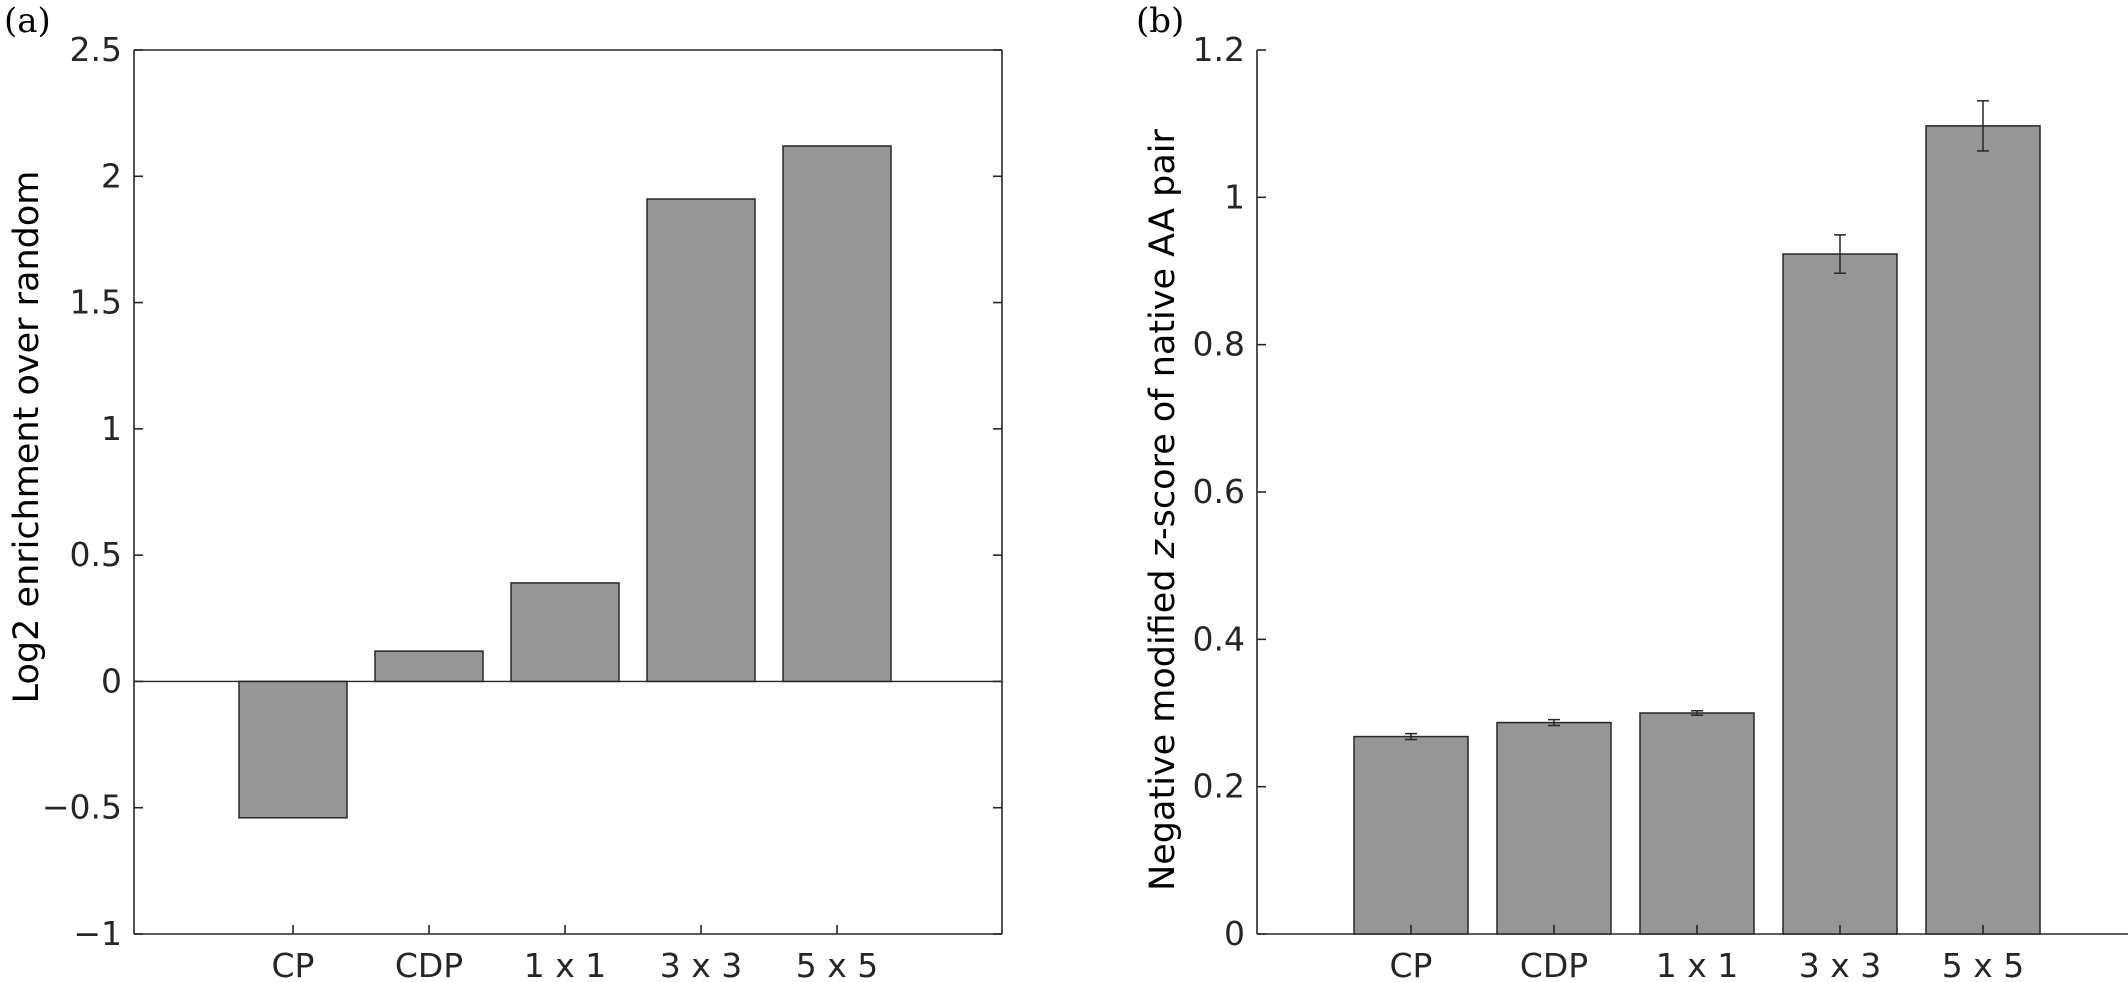 Image resolution: width=2128 pixels, height=982 pixels. I want to click on y-tick-label-a: −1, so click(97, 933).